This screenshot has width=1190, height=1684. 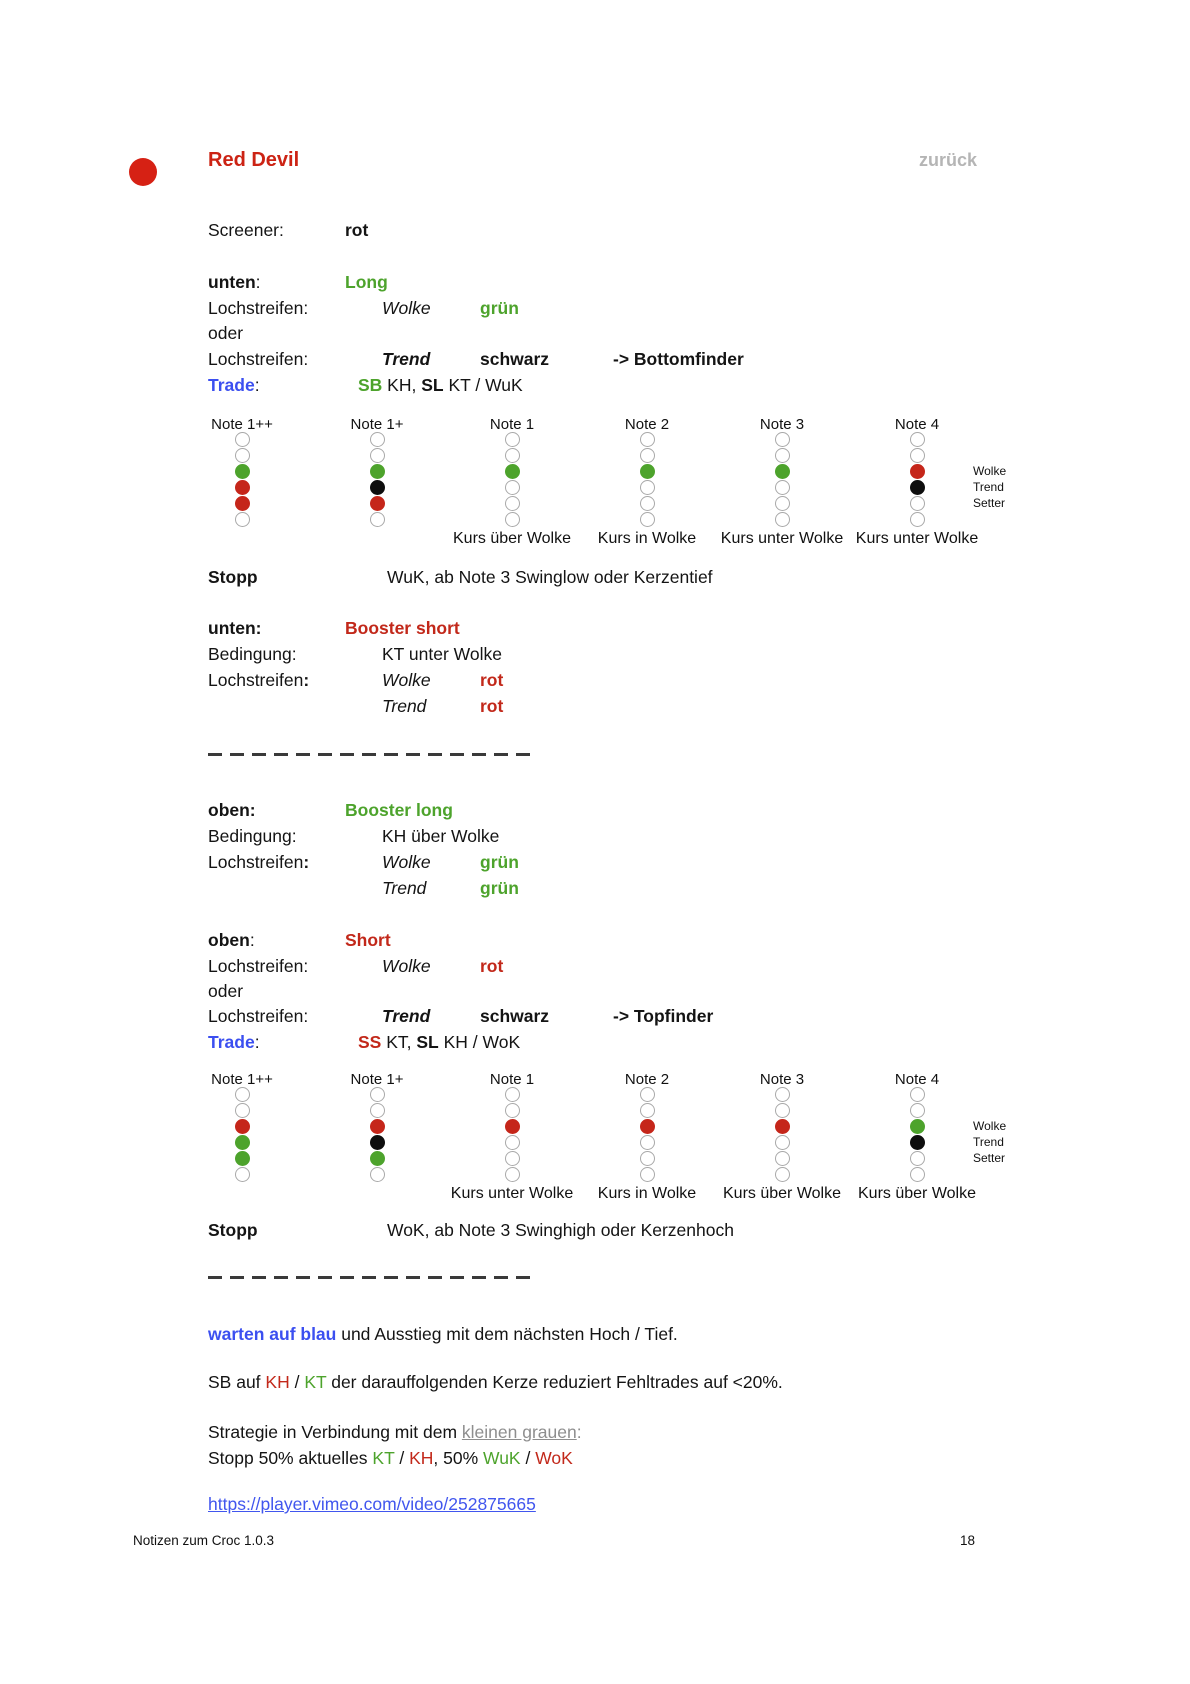 I want to click on text-segment: Long, so click(x=366, y=282).